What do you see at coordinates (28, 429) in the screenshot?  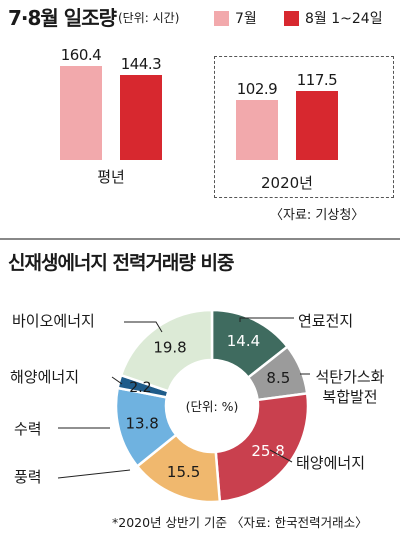 I see `slice-label-4: 수력` at bounding box center [28, 429].